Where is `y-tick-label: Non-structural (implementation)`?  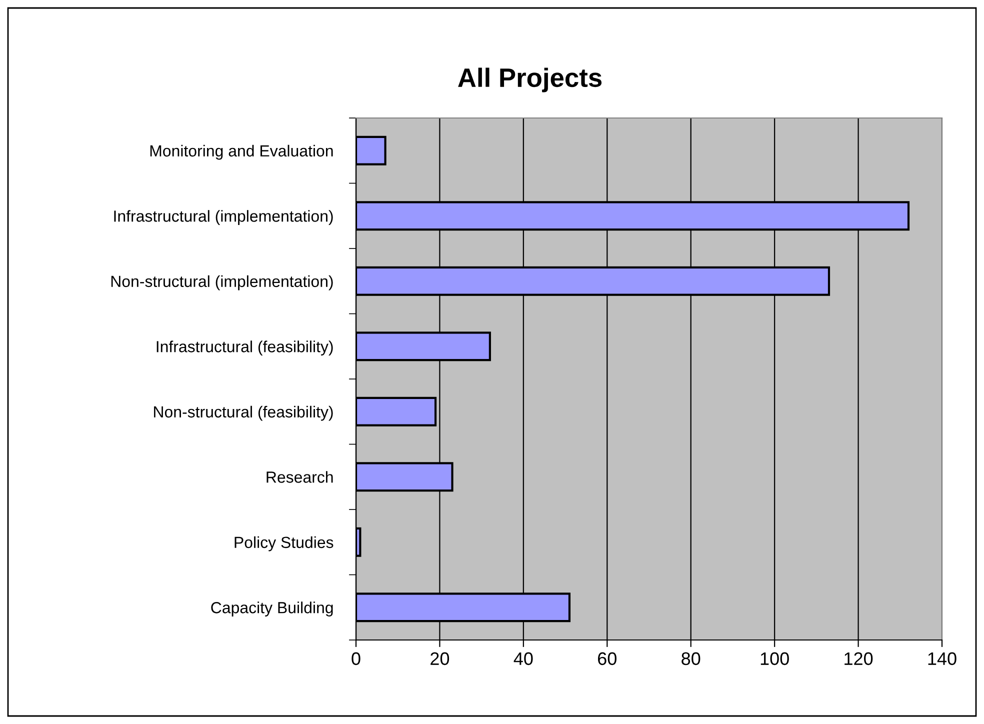 y-tick-label: Non-structural (implementation) is located at coordinates (222, 282).